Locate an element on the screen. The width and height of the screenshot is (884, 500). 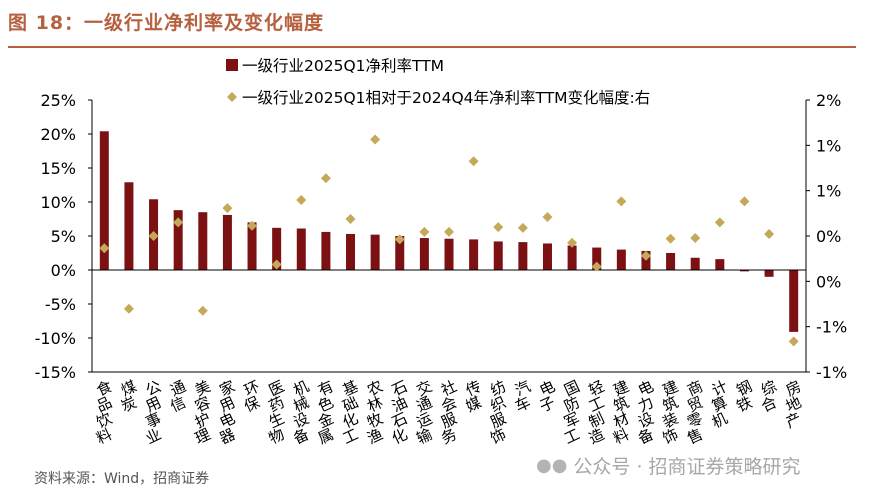
category-label-char: 容 is located at coordinates (202, 404).